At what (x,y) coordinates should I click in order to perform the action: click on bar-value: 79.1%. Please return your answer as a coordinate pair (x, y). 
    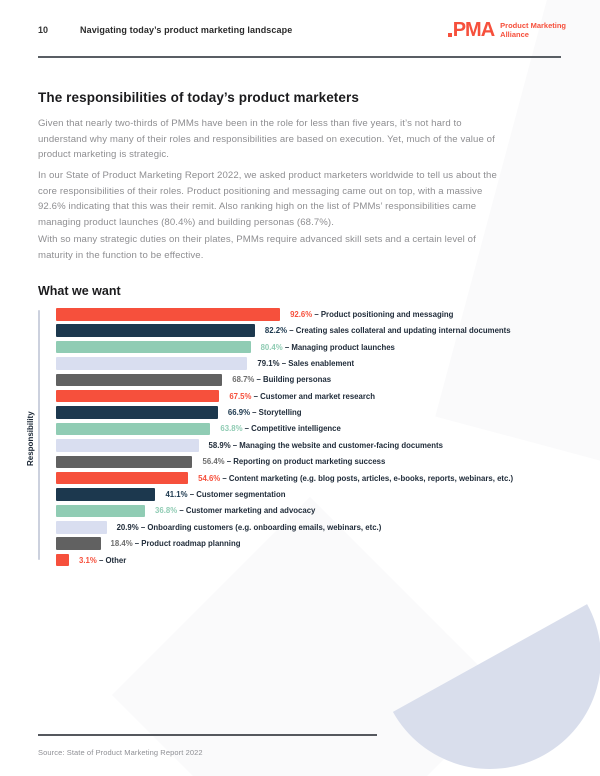
    Looking at the image, I should click on (268, 363).